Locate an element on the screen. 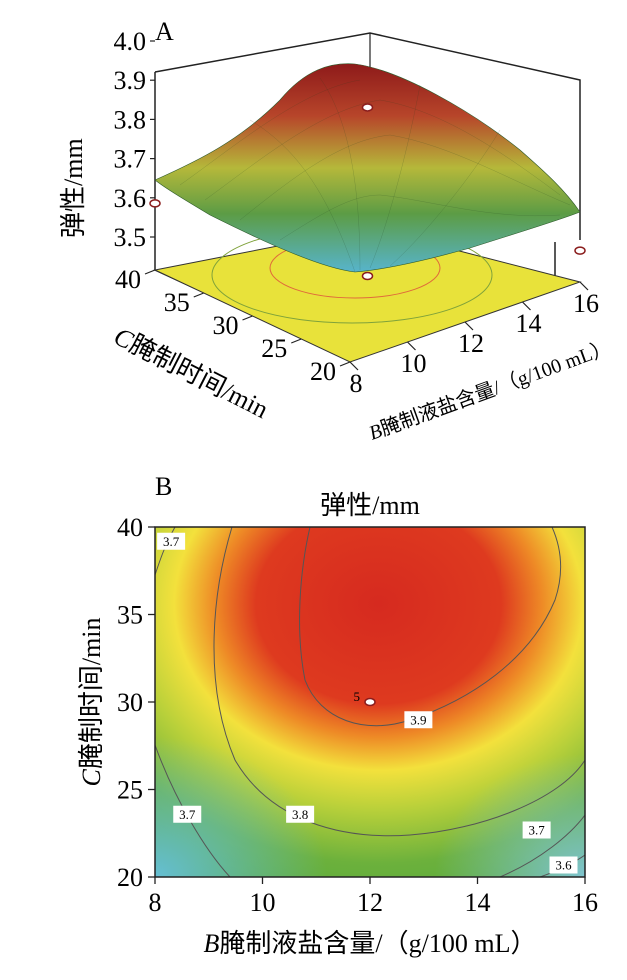 This screenshot has height=980, width=627. x-tick-label: 8 is located at coordinates (155, 902).